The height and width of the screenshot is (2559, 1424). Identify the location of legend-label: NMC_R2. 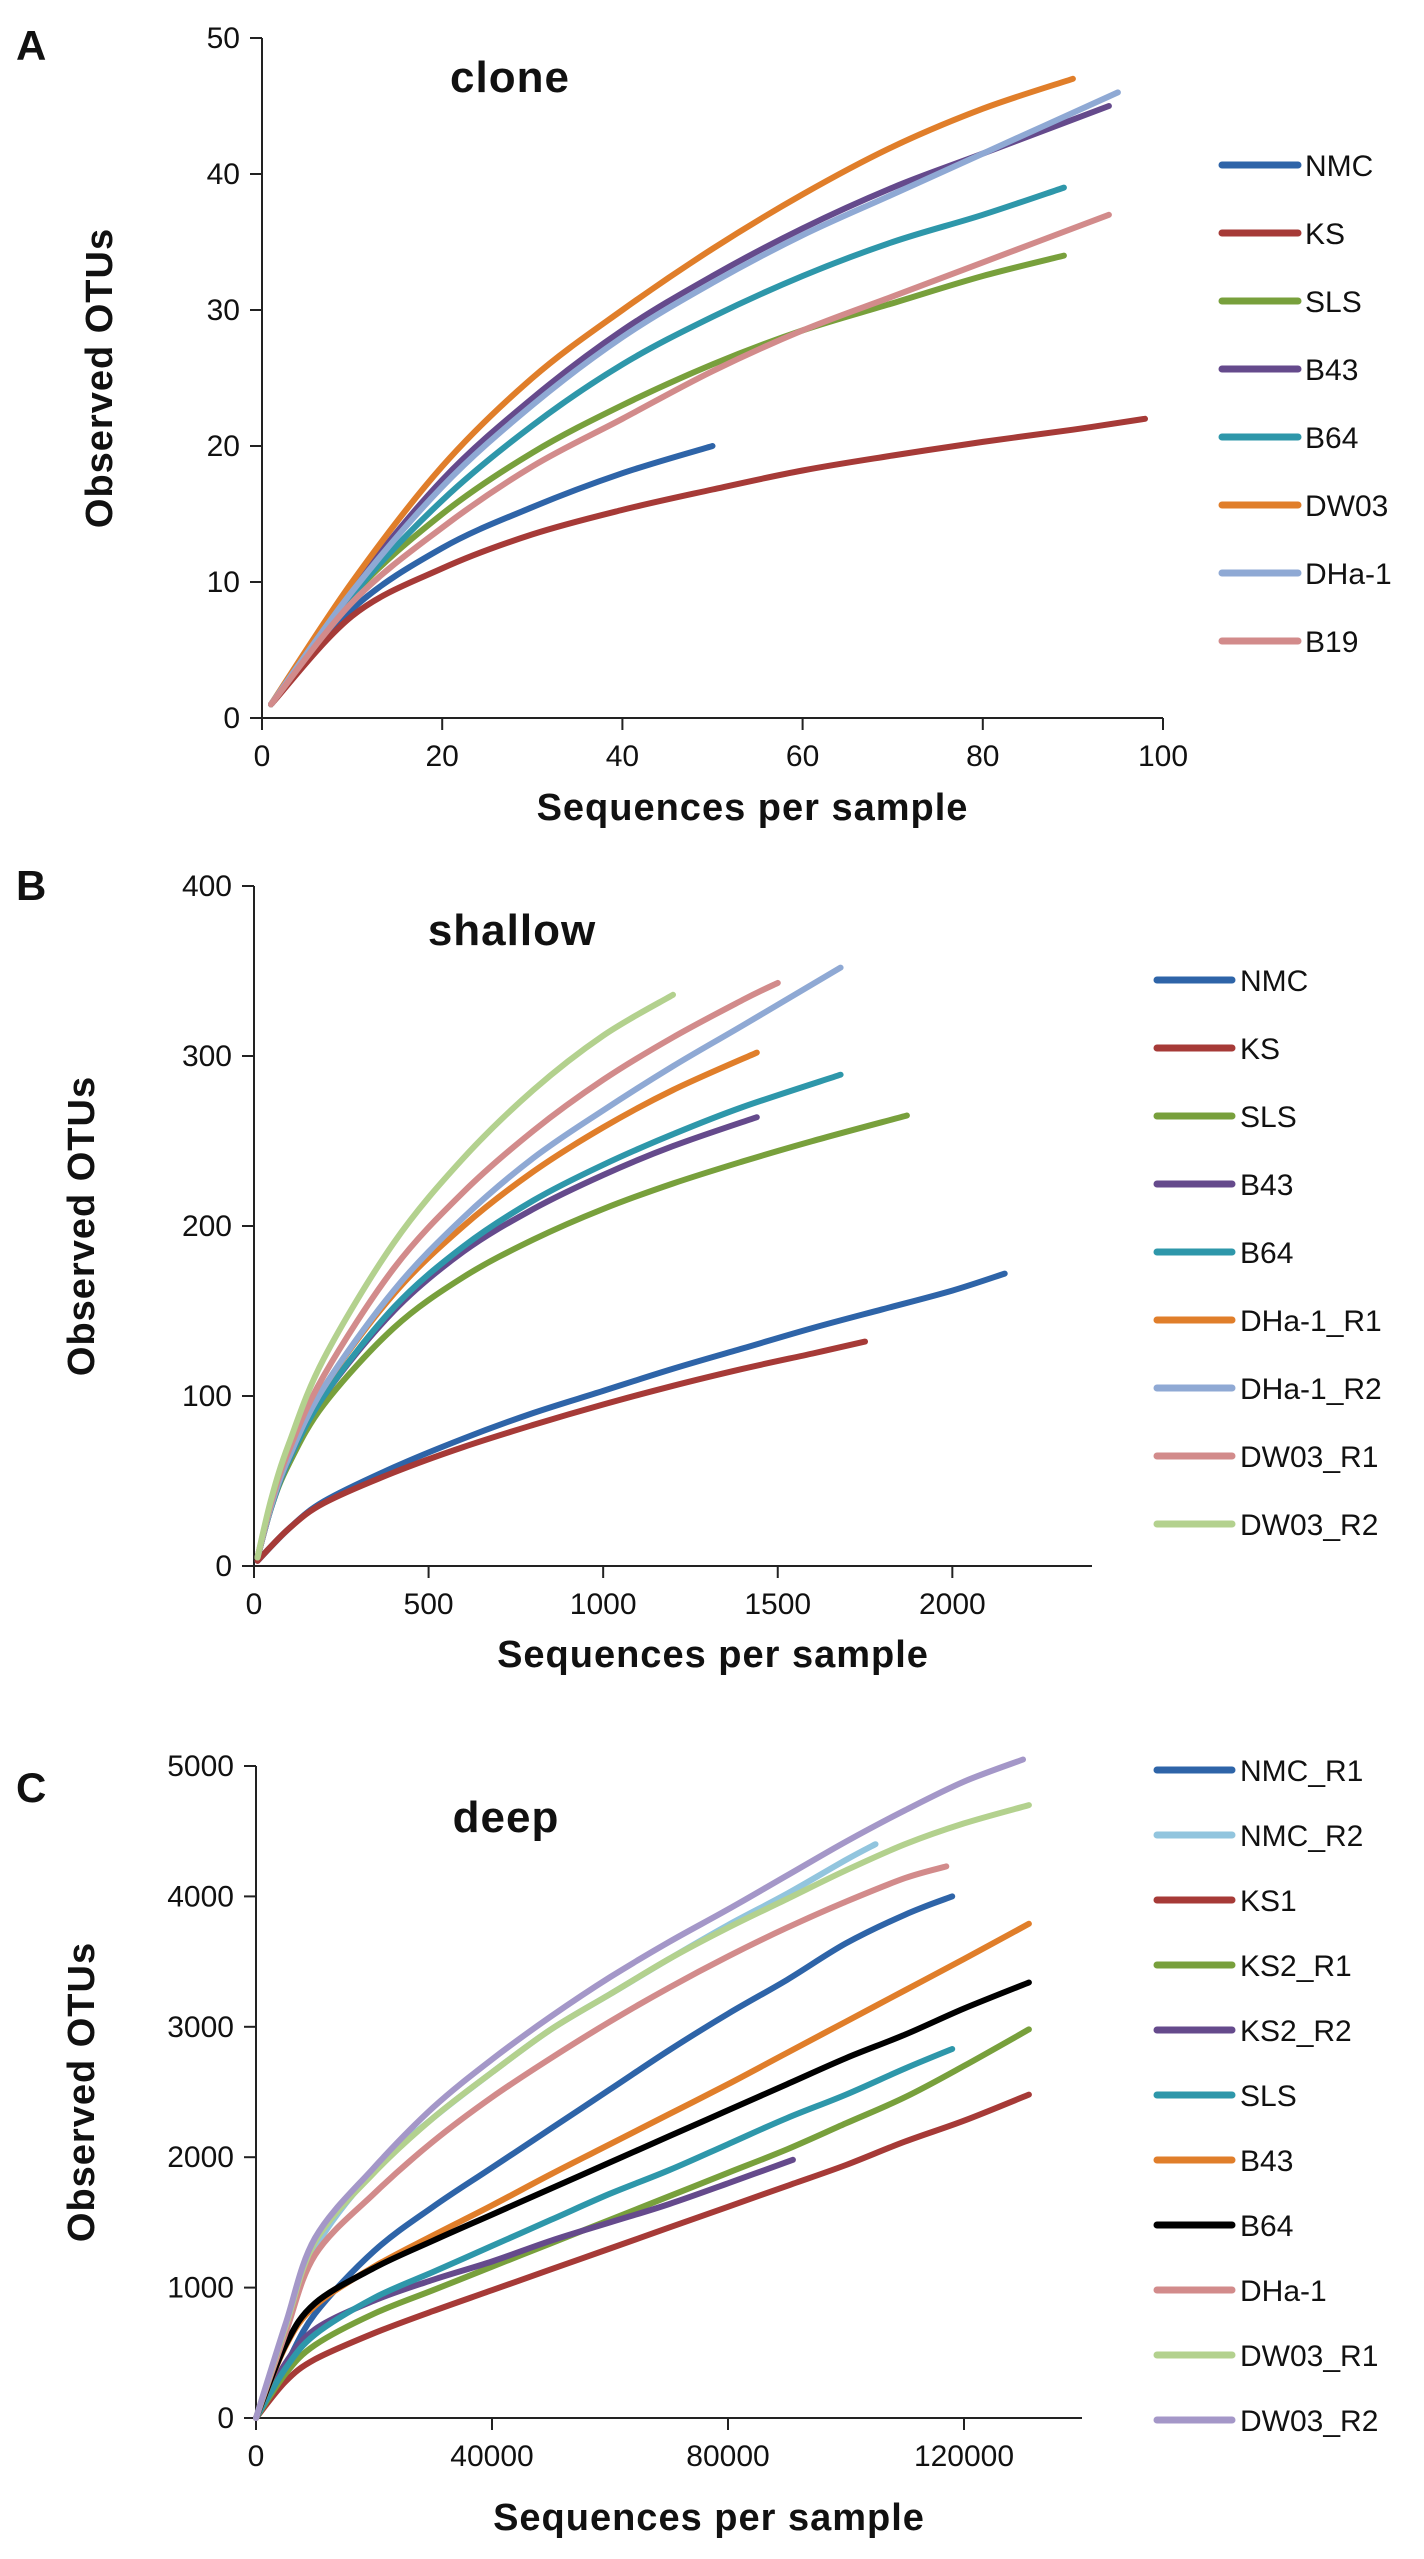
(1301, 1836).